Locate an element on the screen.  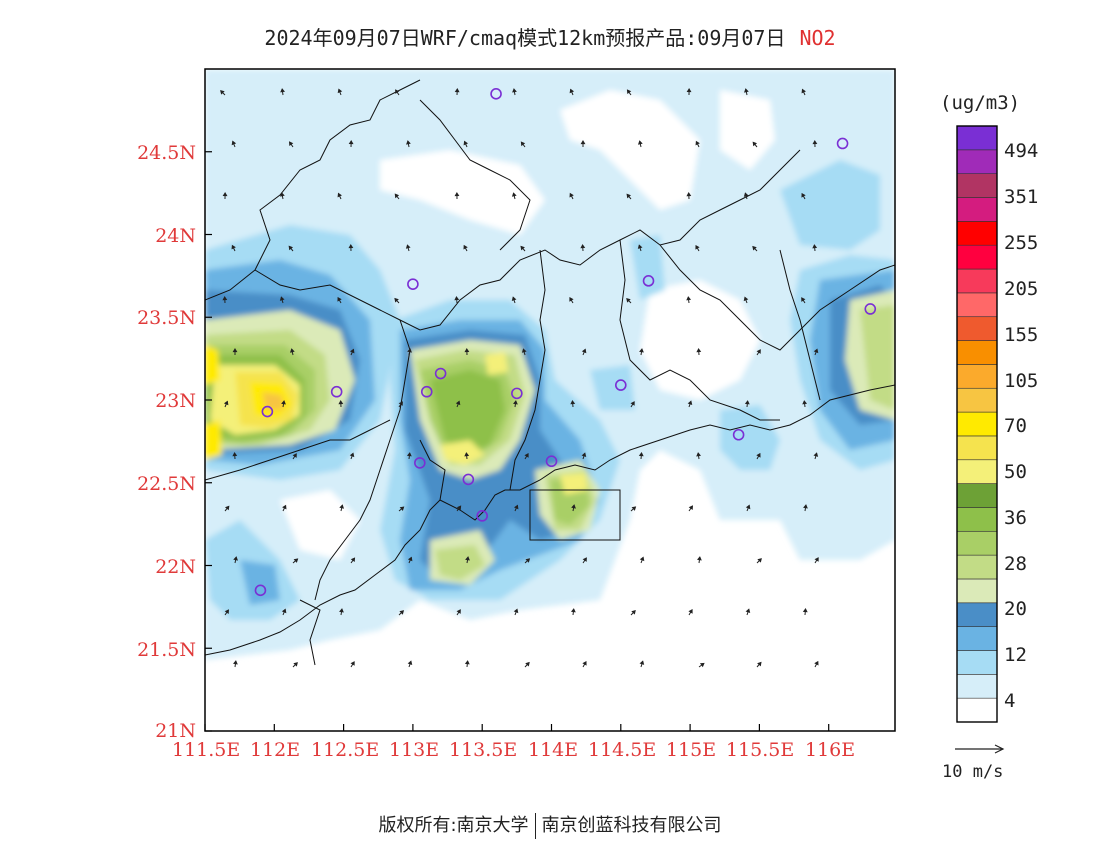
colorbar is located at coordinates (977, 424).